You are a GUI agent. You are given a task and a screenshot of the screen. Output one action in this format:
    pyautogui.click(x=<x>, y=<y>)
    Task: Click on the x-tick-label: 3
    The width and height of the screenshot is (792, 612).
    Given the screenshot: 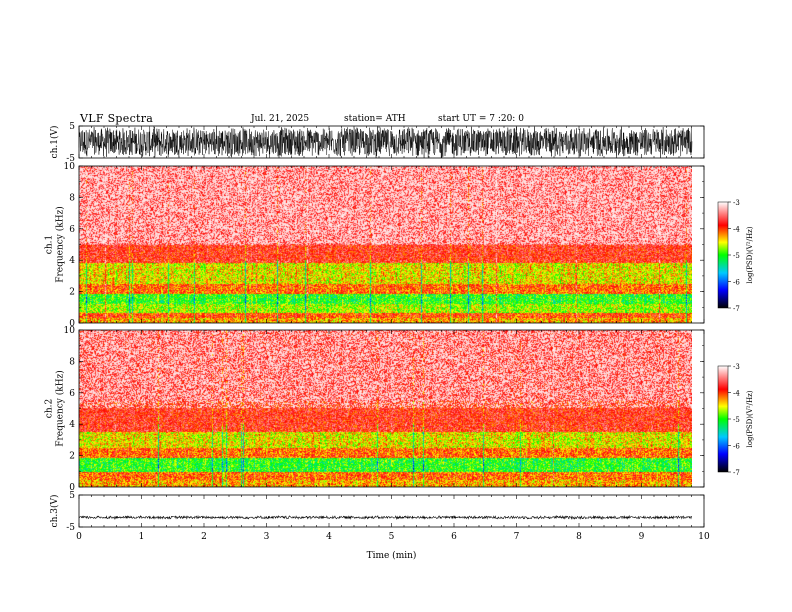 What is the action you would take?
    pyautogui.click(x=267, y=537)
    